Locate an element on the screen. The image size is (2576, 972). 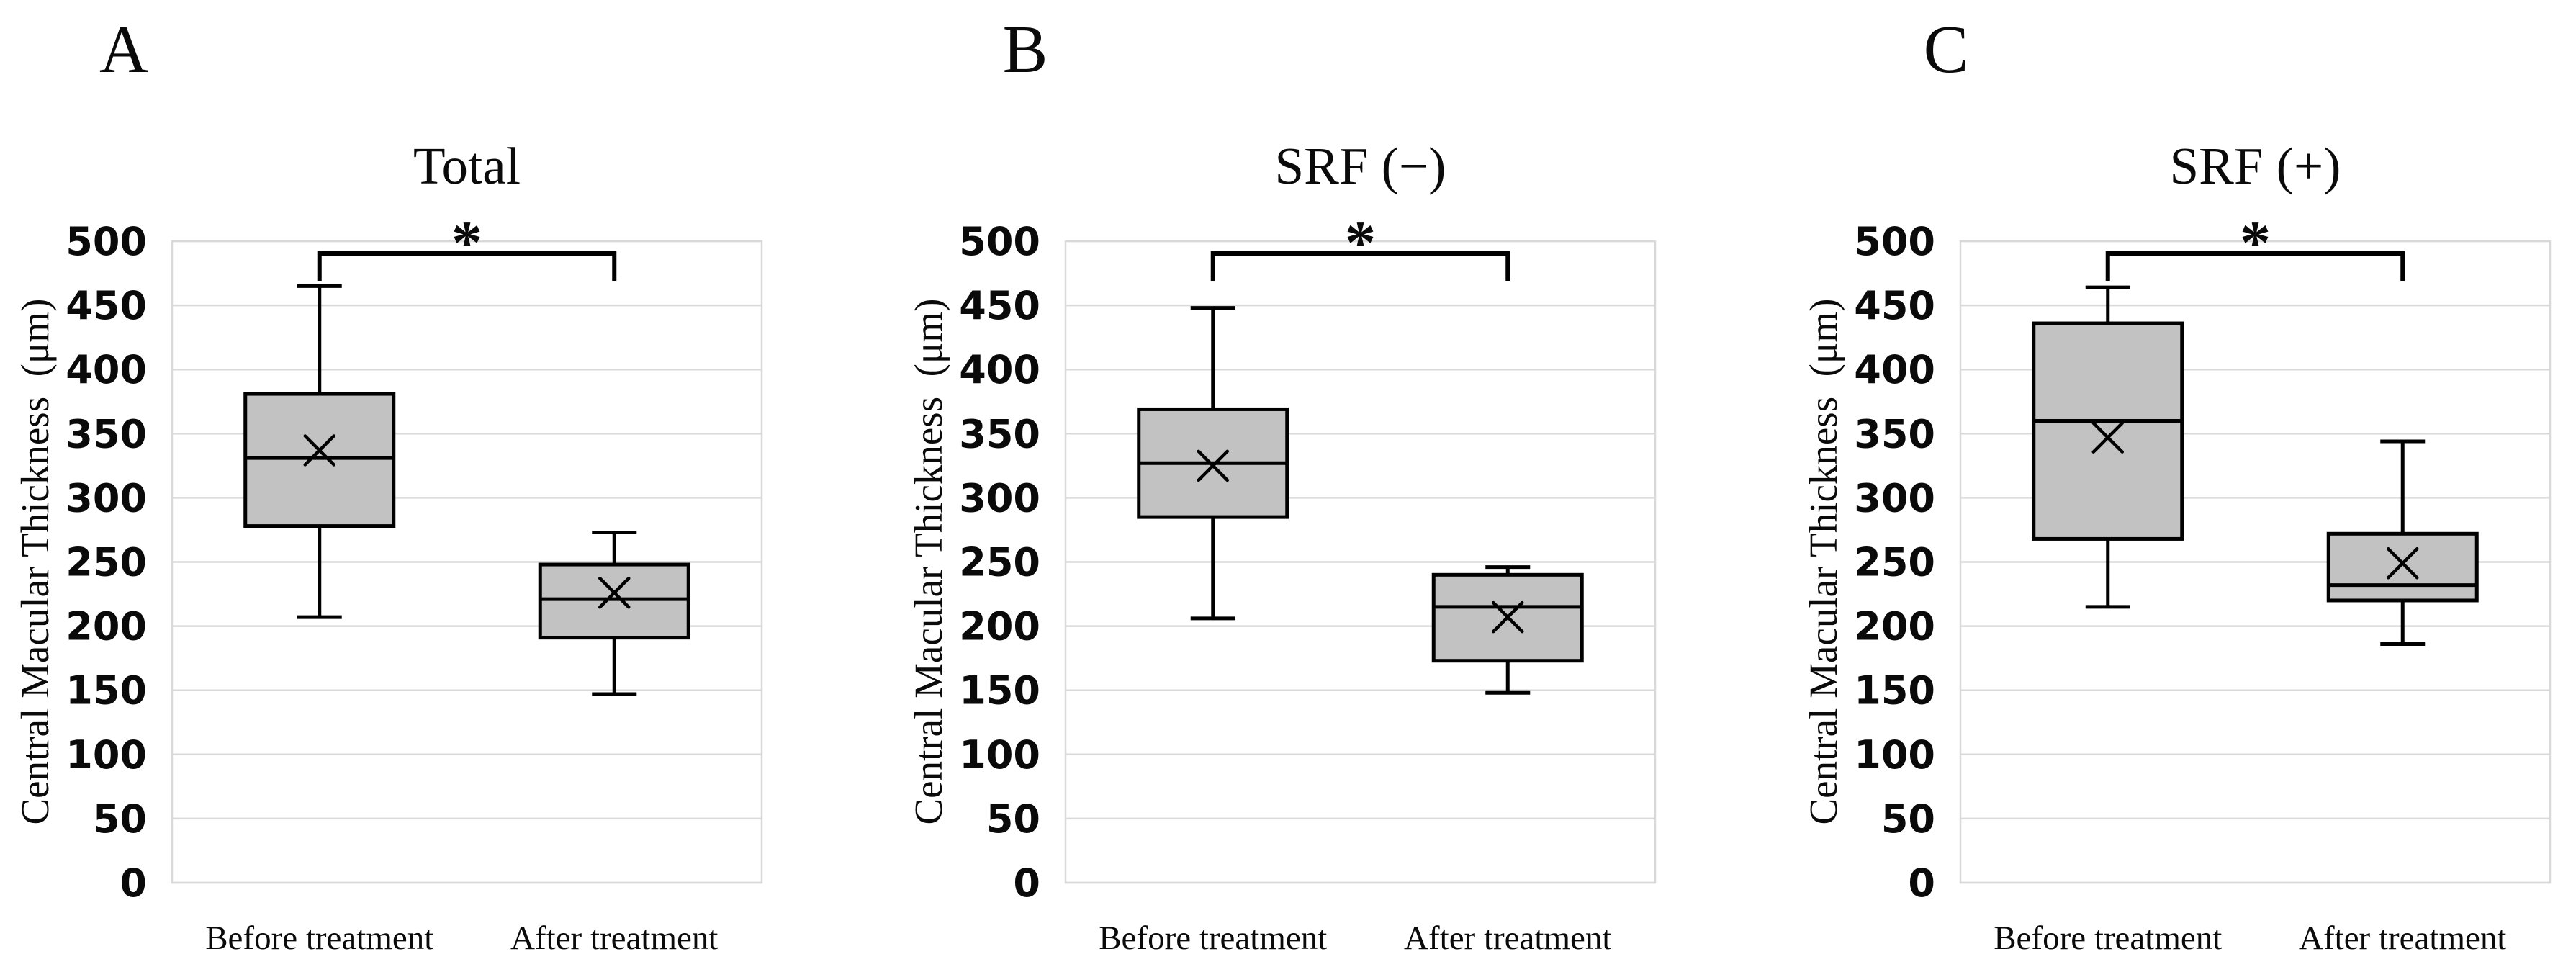
panel-letter-a: A is located at coordinates (123, 49).